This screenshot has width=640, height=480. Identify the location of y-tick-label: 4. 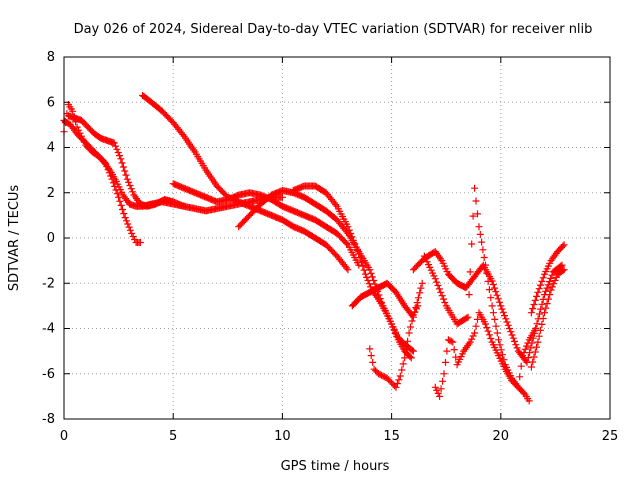
(51, 148).